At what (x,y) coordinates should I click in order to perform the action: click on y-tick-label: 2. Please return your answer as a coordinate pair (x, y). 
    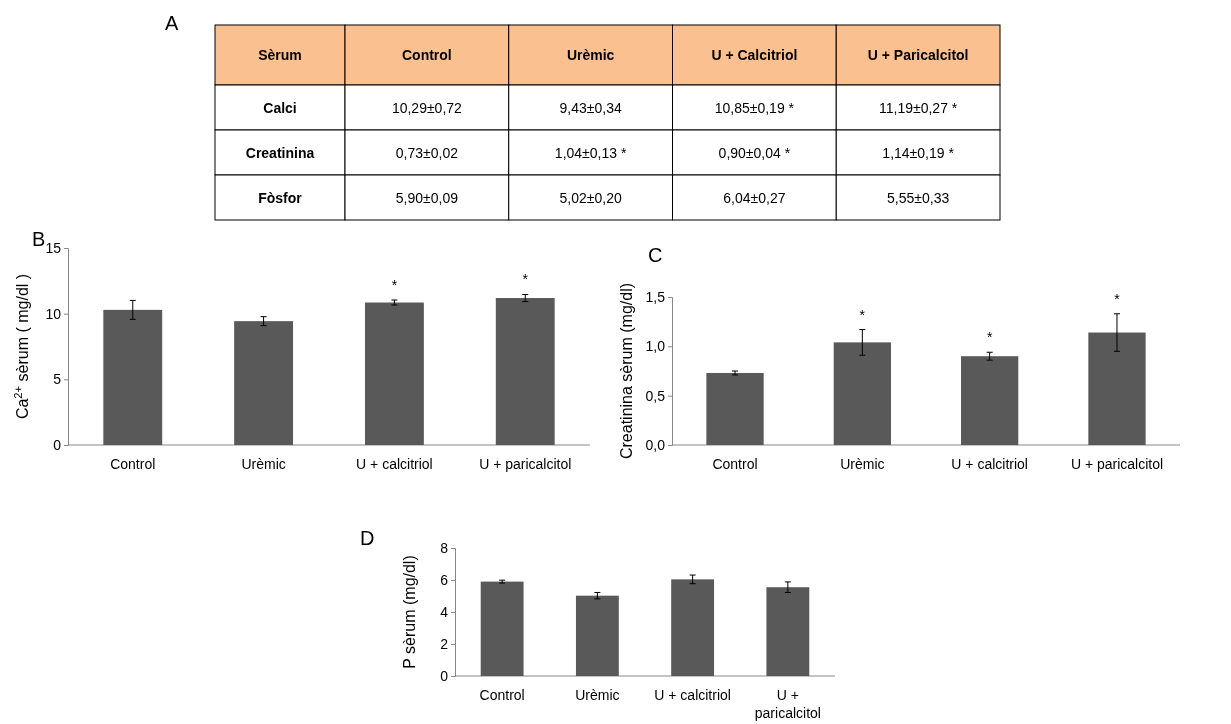
    Looking at the image, I should click on (444, 643).